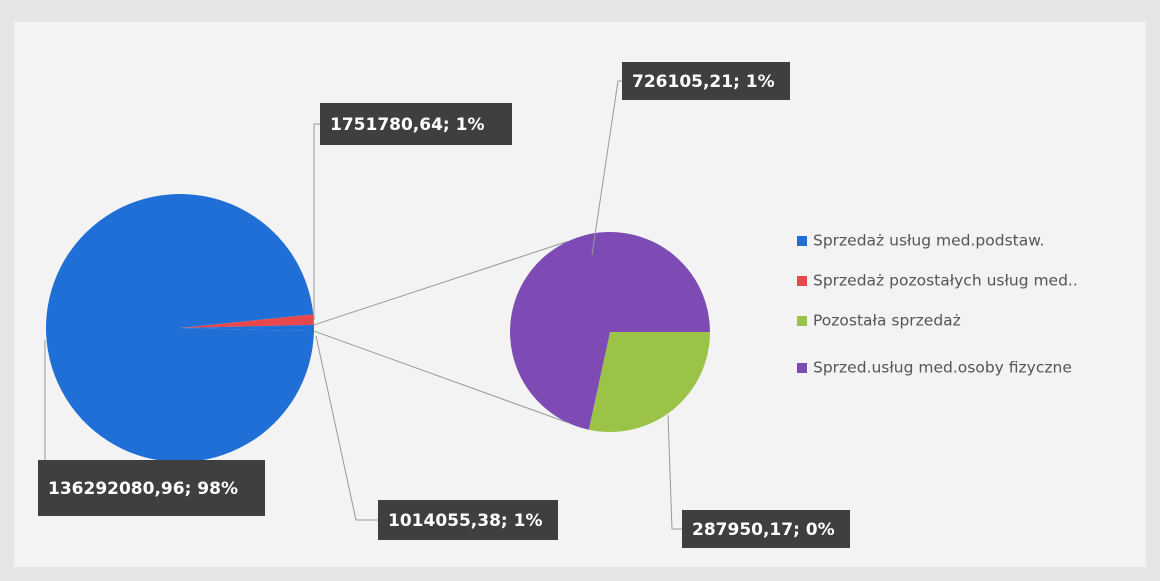  What do you see at coordinates (942, 368) in the screenshot?
I see `legend-label: Sprzed.usług med.osoby fizyczne` at bounding box center [942, 368].